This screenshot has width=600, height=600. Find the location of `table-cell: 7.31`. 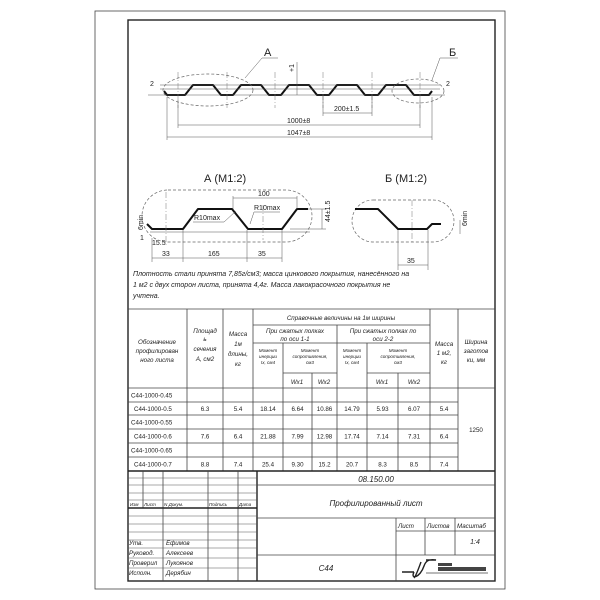

table-cell: 7.31 is located at coordinates (414, 437).